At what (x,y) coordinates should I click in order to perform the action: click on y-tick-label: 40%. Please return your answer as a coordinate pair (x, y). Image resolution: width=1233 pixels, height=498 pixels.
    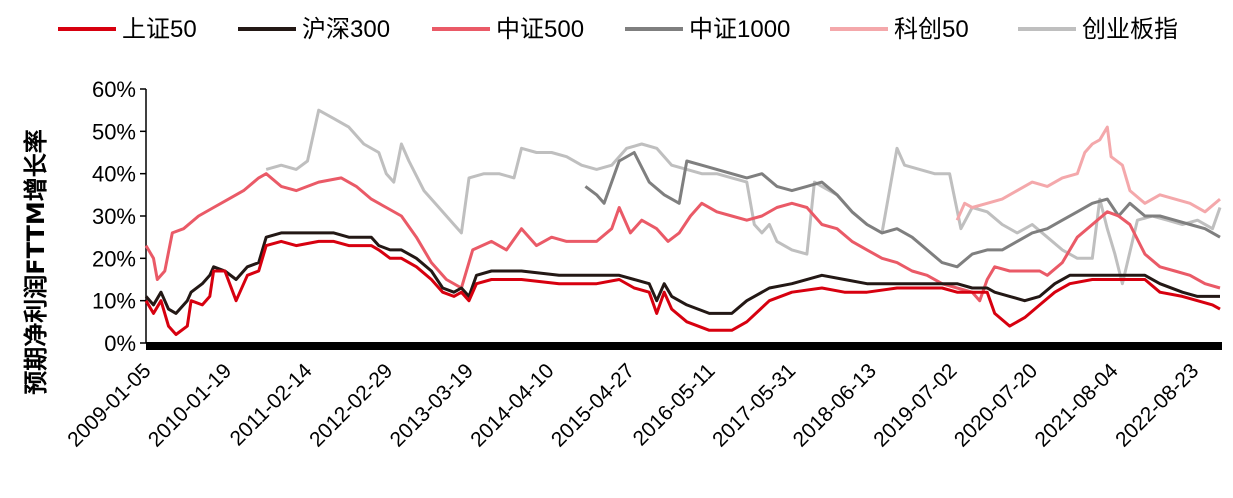
    Looking at the image, I should click on (114, 174).